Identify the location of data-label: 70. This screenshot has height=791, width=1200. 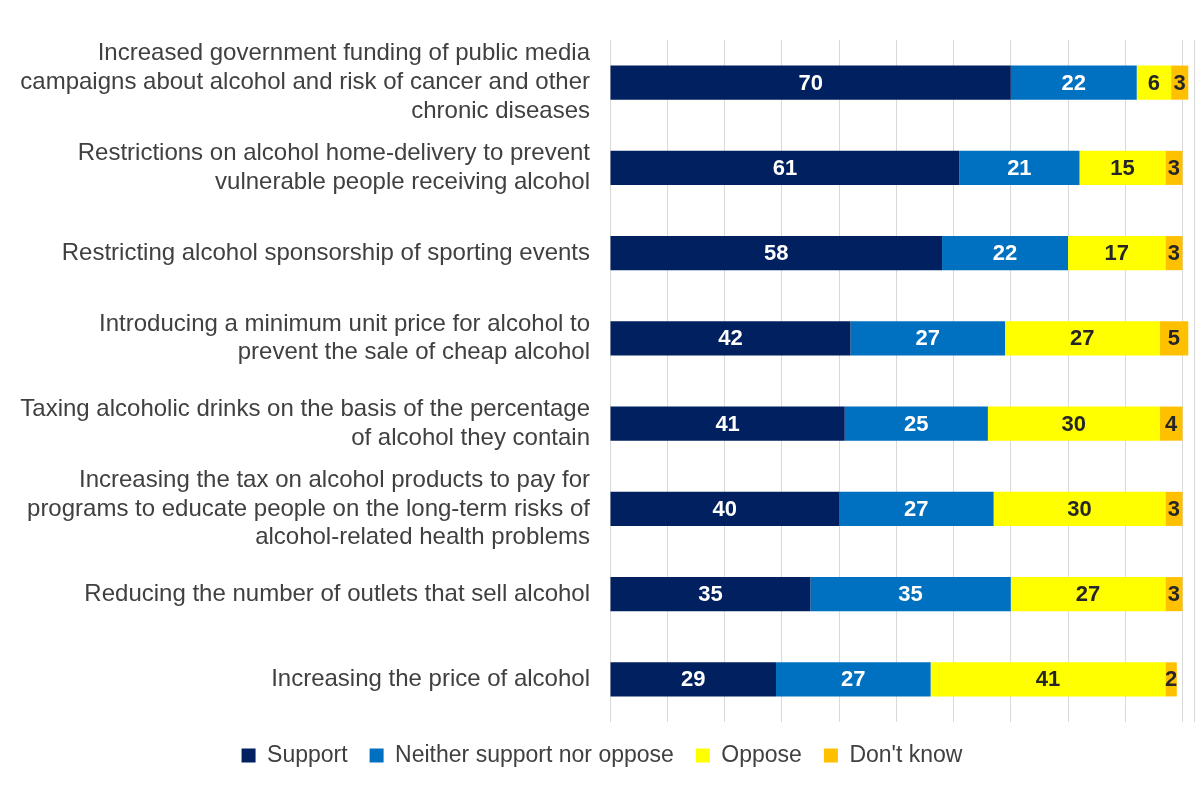
(810, 82).